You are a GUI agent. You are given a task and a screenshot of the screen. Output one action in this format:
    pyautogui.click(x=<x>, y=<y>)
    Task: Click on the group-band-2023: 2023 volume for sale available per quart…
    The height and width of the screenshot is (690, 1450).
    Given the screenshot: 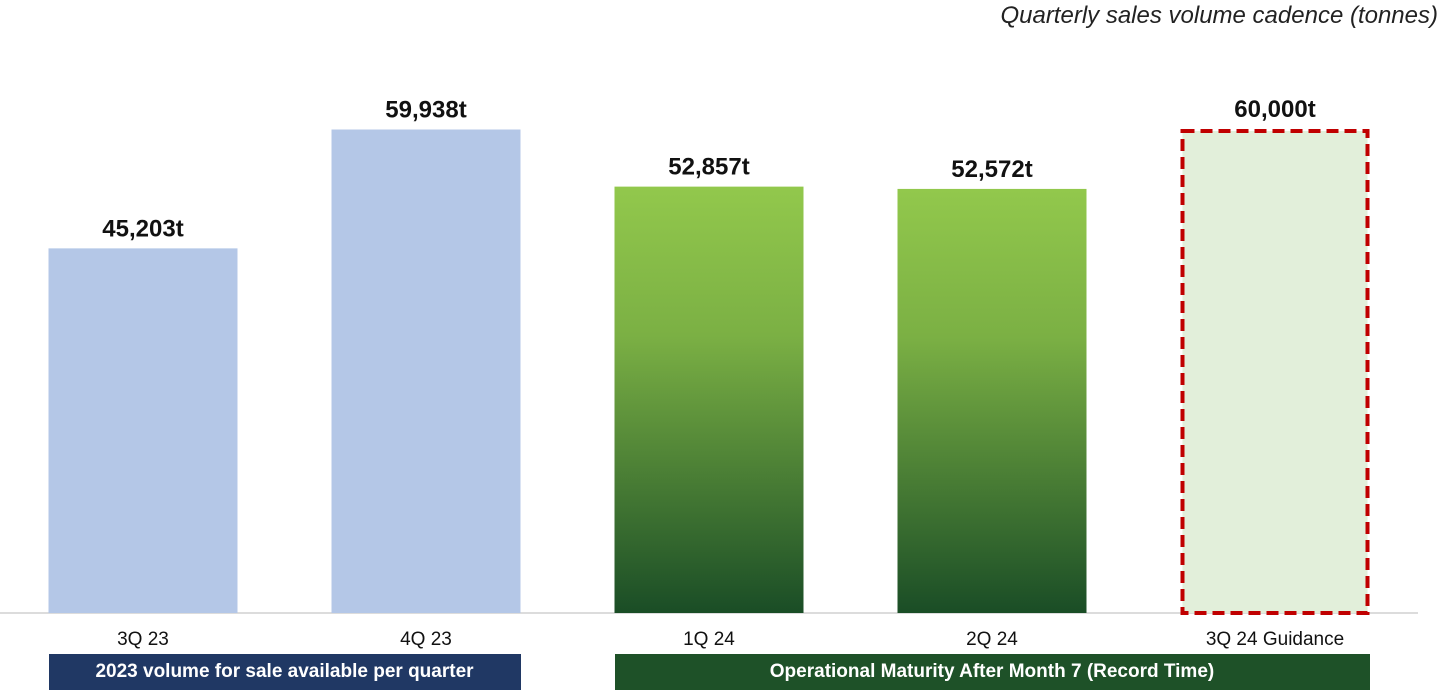 What is the action you would take?
    pyautogui.click(x=284, y=672)
    